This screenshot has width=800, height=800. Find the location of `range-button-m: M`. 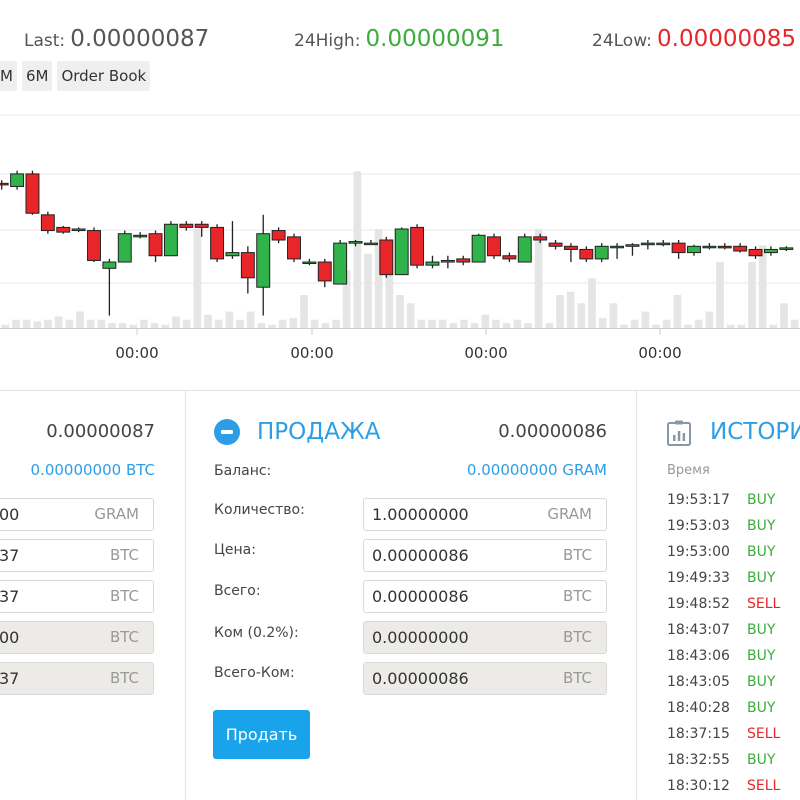

range-button-m: M is located at coordinates (8, 76).